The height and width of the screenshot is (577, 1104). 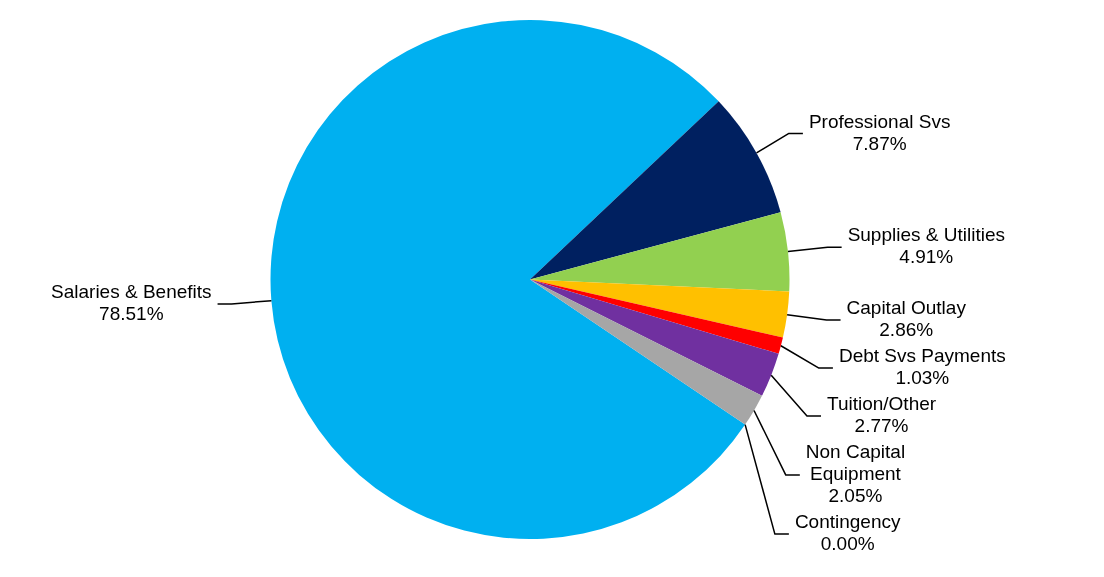 I want to click on slice-label: Tuition/Other, so click(x=881, y=404).